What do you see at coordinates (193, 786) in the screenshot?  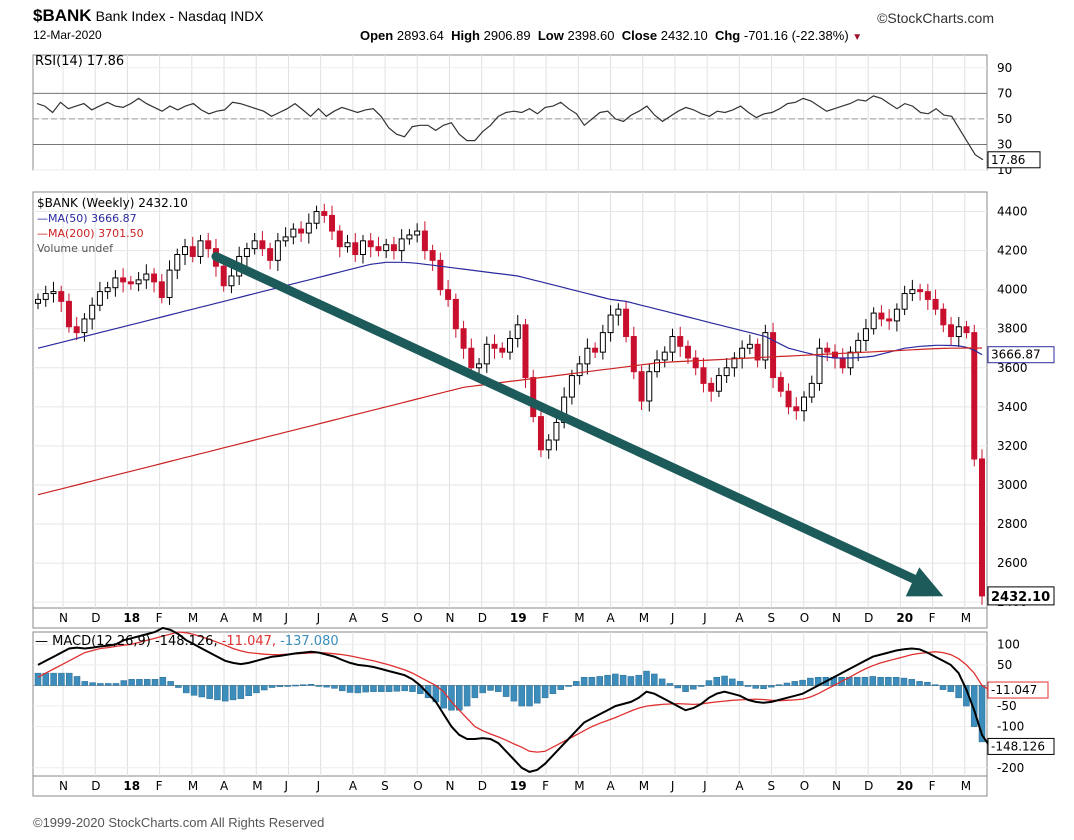 I see `macd-x-label: M` at bounding box center [193, 786].